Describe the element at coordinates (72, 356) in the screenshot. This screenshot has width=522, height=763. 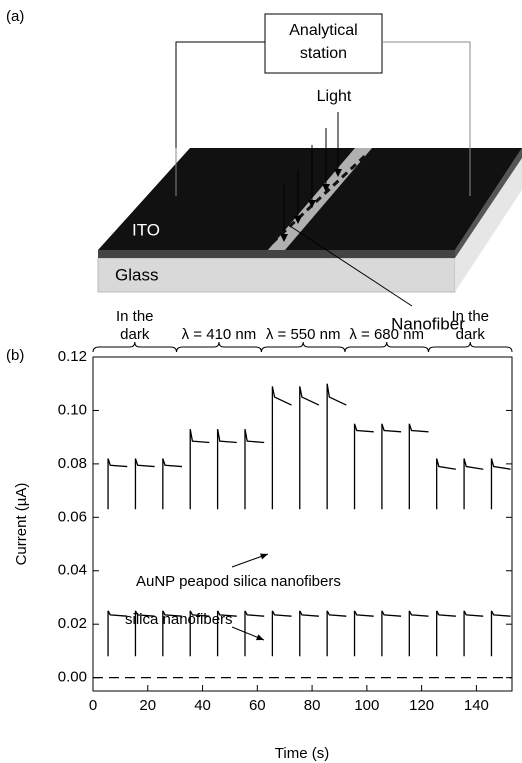
I see `y-tick-label: 0.12` at that location.